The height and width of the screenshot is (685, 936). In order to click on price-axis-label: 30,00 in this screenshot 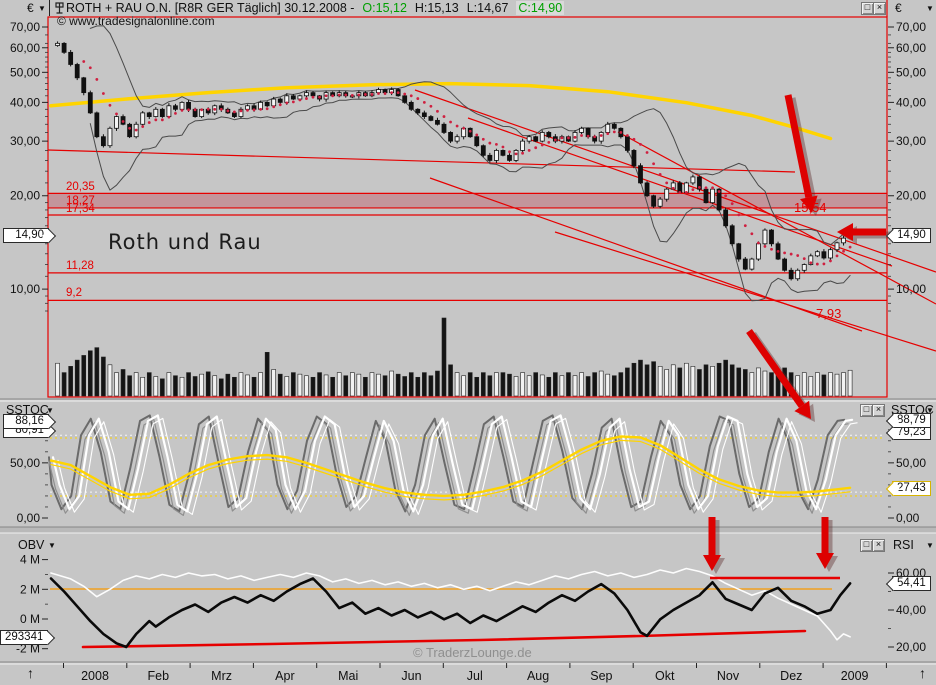, I will do `click(911, 141)`.